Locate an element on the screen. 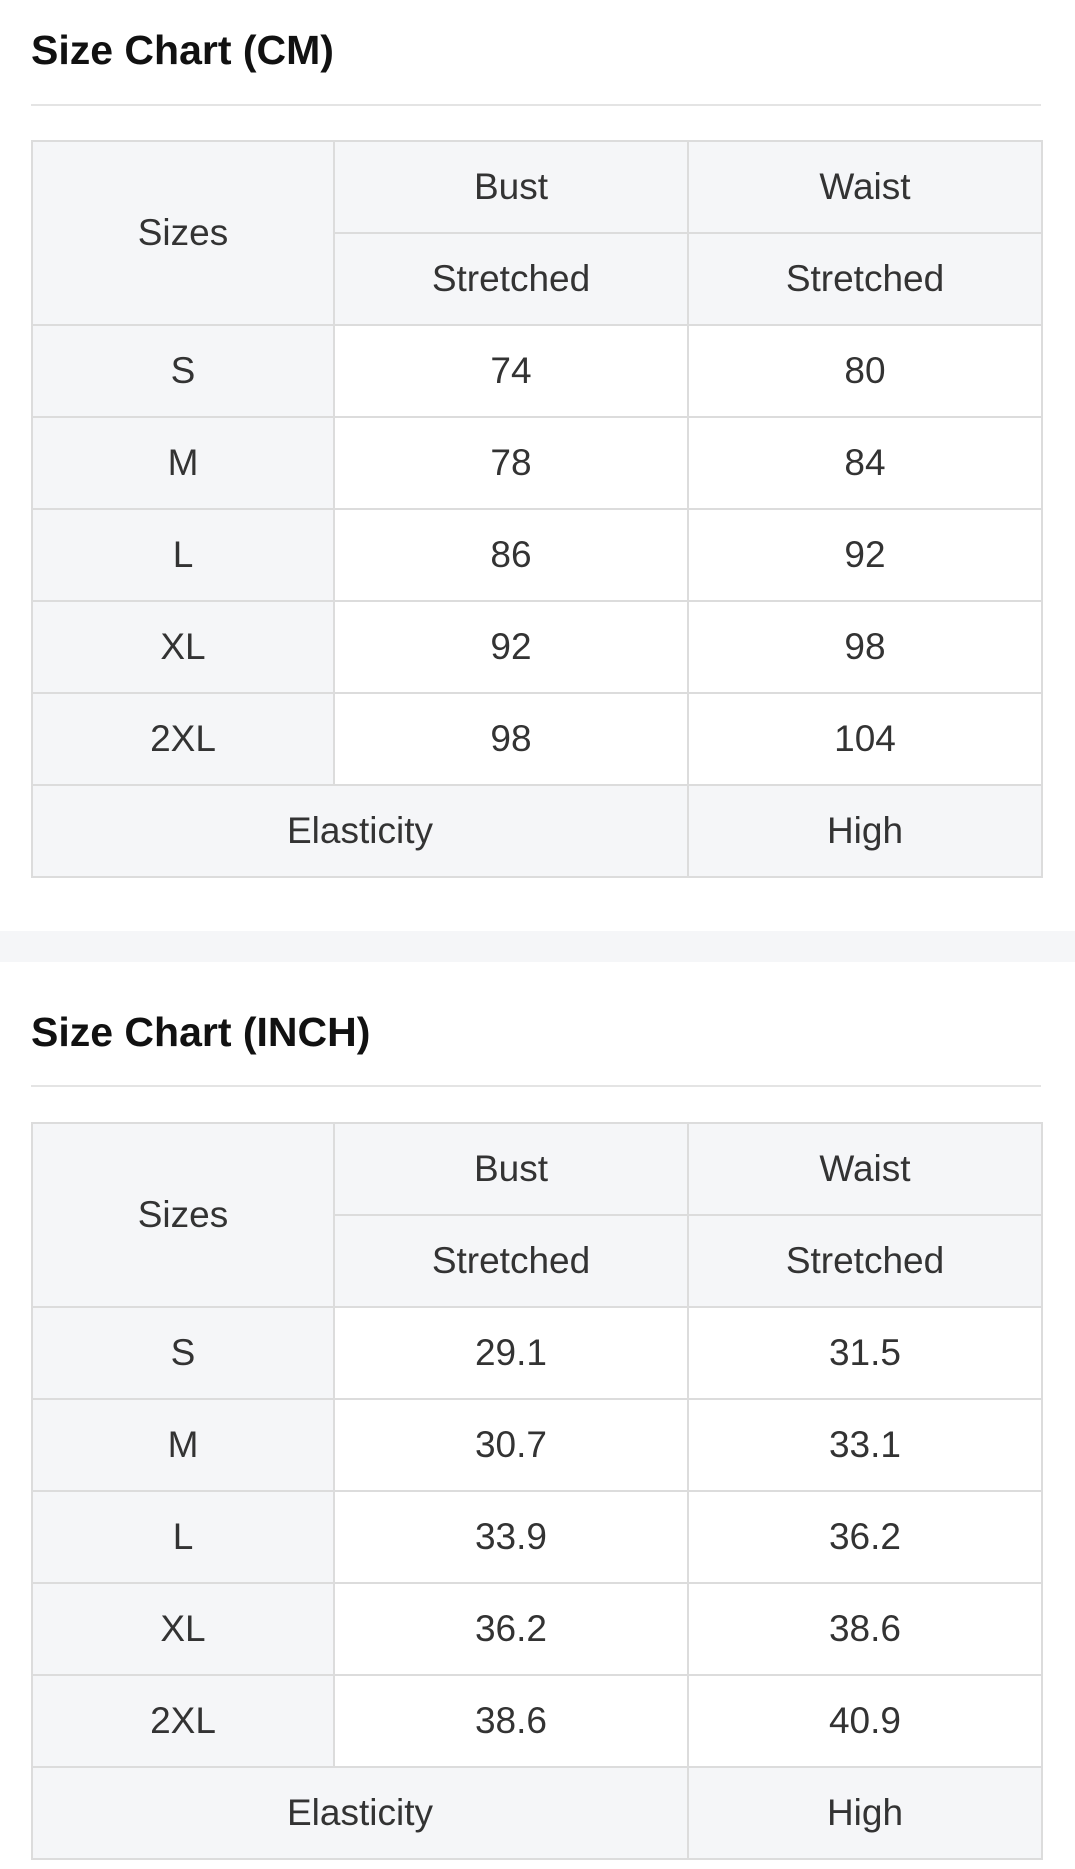  table-row: S 29.1 31.5 is located at coordinates (537, 1353).